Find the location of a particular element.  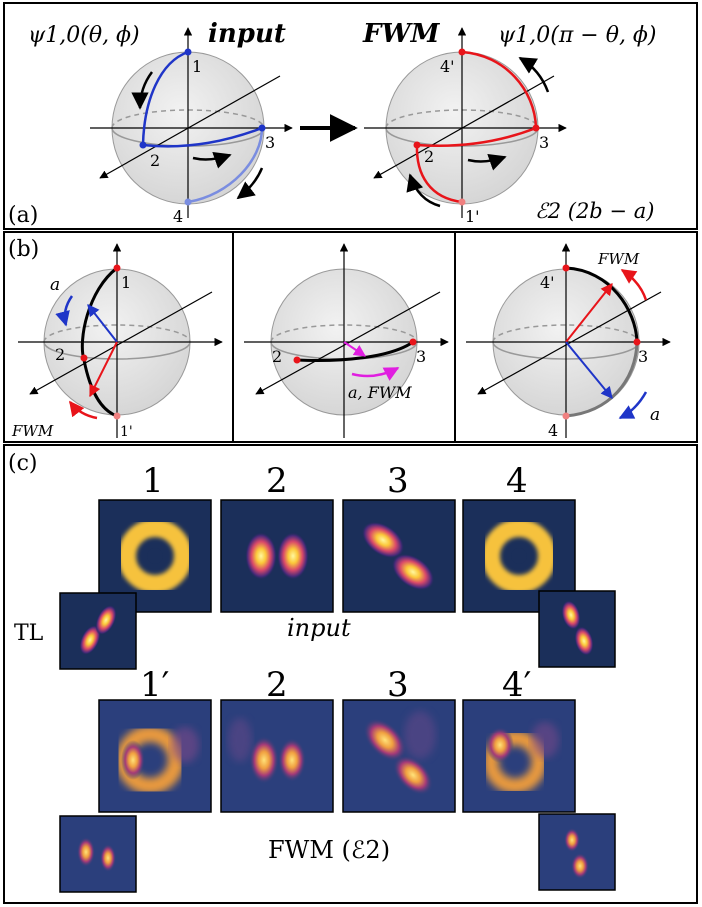

b2-label: a, FWM is located at coordinates (380, 392).